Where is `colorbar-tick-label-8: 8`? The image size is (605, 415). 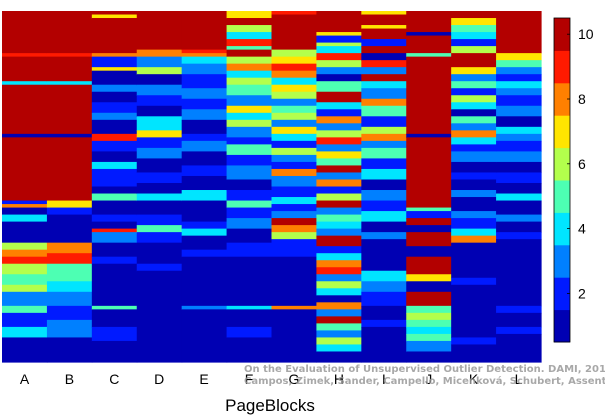 colorbar-tick-label-8: 8 is located at coordinates (582, 99).